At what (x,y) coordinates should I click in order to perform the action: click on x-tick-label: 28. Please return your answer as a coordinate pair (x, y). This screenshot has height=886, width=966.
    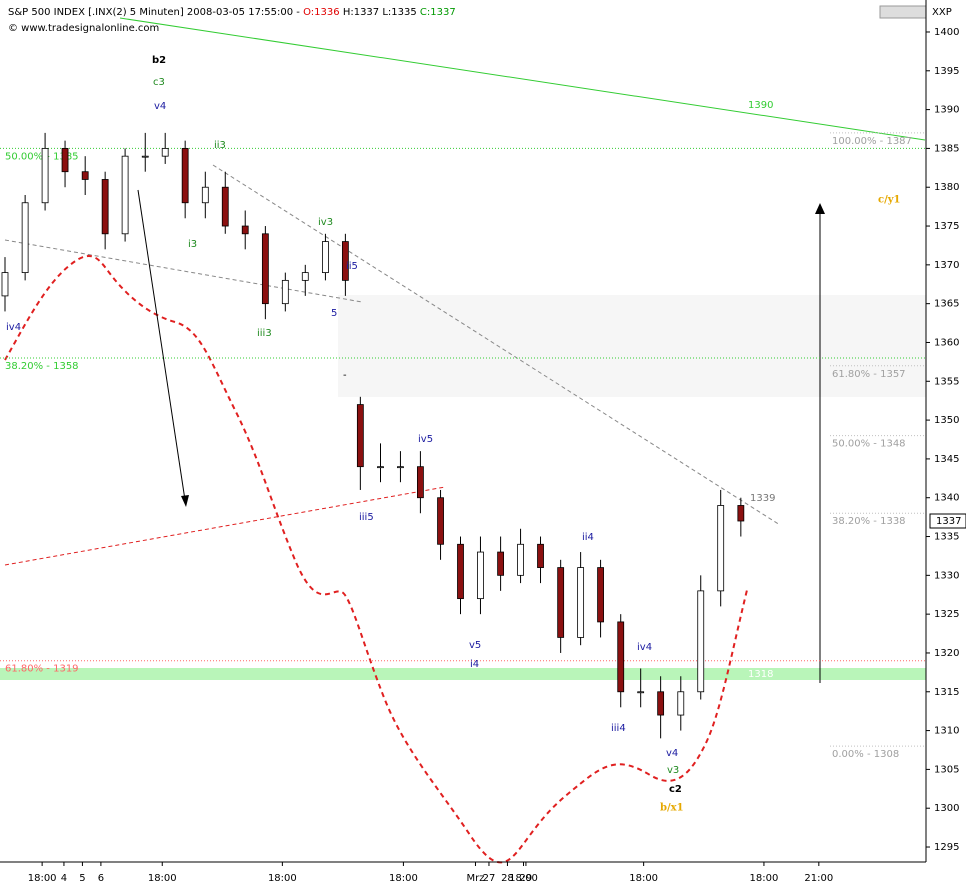
    Looking at the image, I should click on (507, 878).